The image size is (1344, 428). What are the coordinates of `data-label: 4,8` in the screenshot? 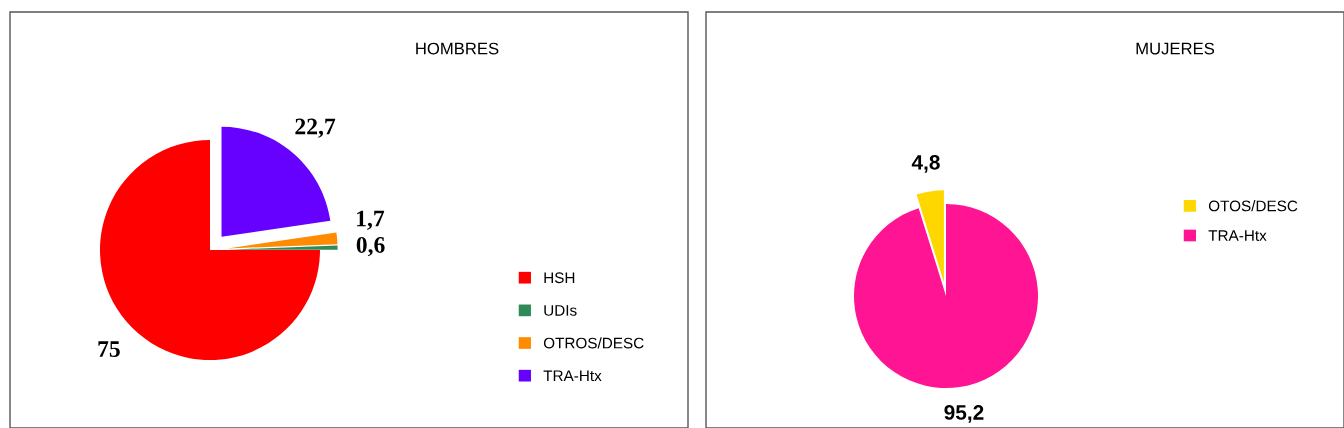 It's located at (925, 163).